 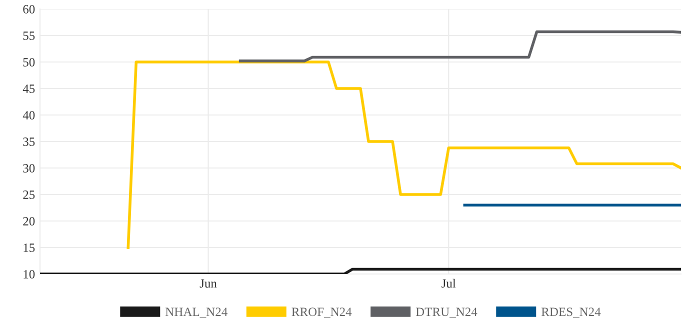 What do you see at coordinates (29, 248) in the screenshot?
I see `y-tick-label: 15` at bounding box center [29, 248].